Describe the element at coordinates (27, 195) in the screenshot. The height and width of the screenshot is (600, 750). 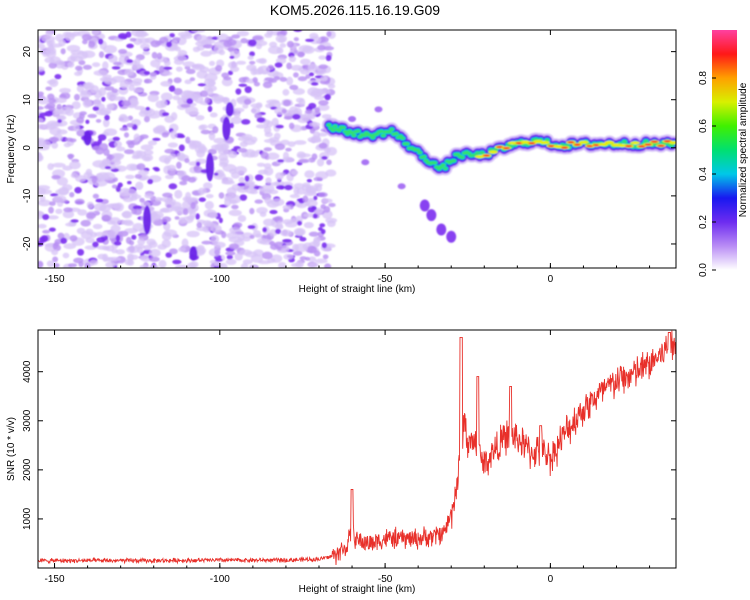
I see `spec-ytick-label: -10` at that location.